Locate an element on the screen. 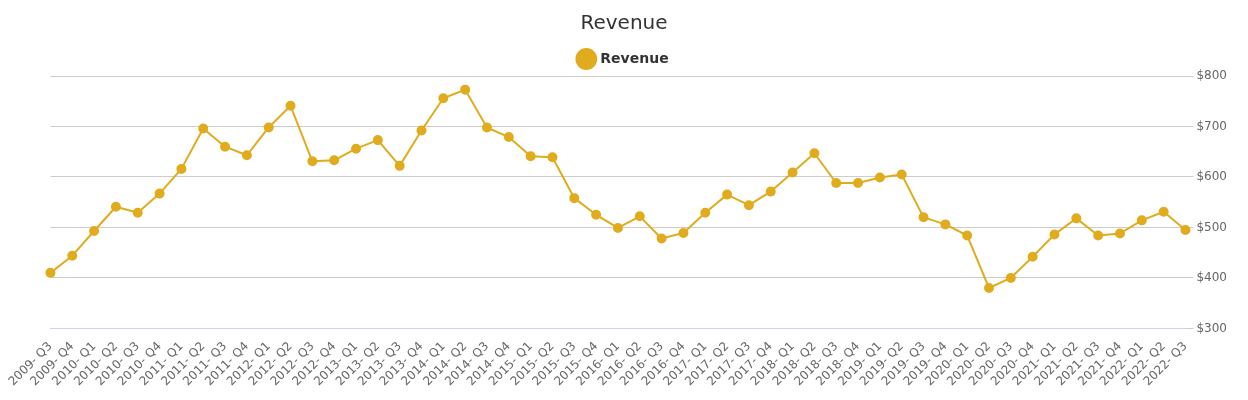 The width and height of the screenshot is (1248, 400). y-tick-label: $600 is located at coordinates (1212, 176).